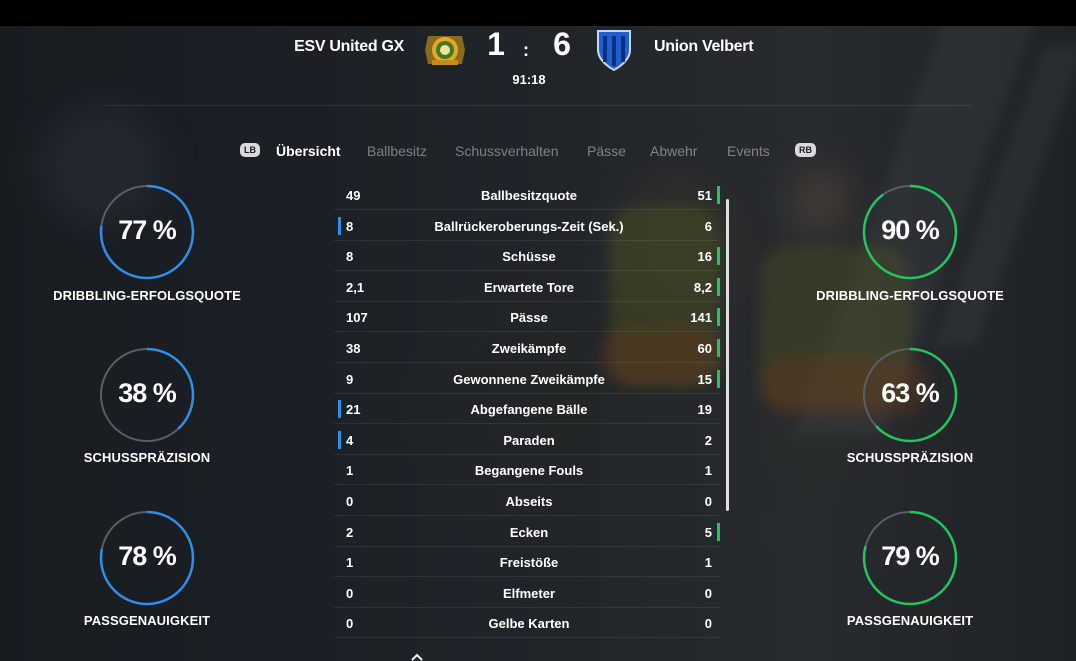 This screenshot has height=661, width=1076. Describe the element at coordinates (910, 620) in the screenshot. I see `away-ring-label: PASSGENAUIGKEIT` at that location.